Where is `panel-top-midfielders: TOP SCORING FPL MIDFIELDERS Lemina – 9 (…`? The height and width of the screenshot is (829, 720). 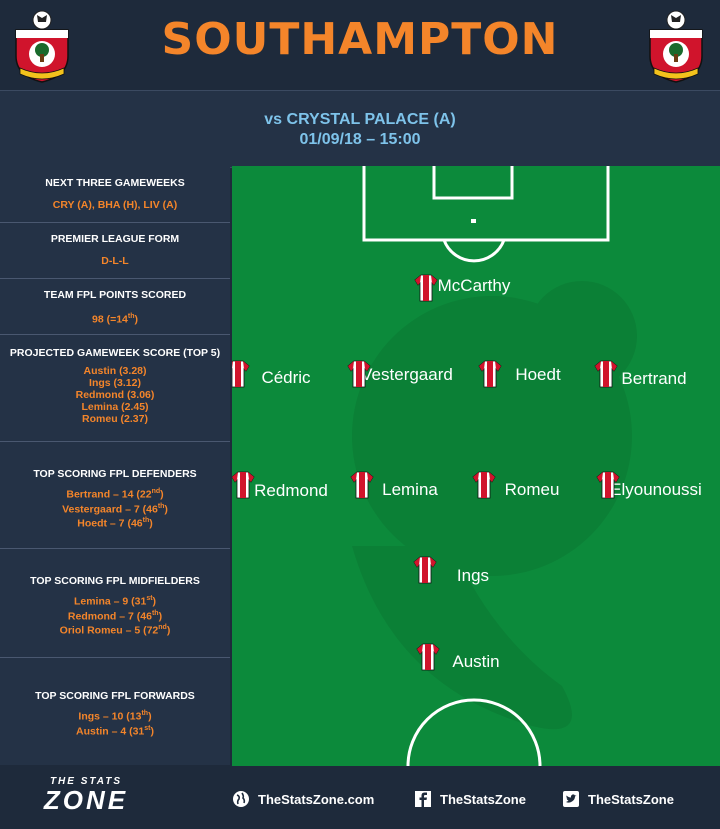 panel-top-midfielders: TOP SCORING FPL MIDFIELDERS Lemina – 9 (… is located at coordinates (115, 603).